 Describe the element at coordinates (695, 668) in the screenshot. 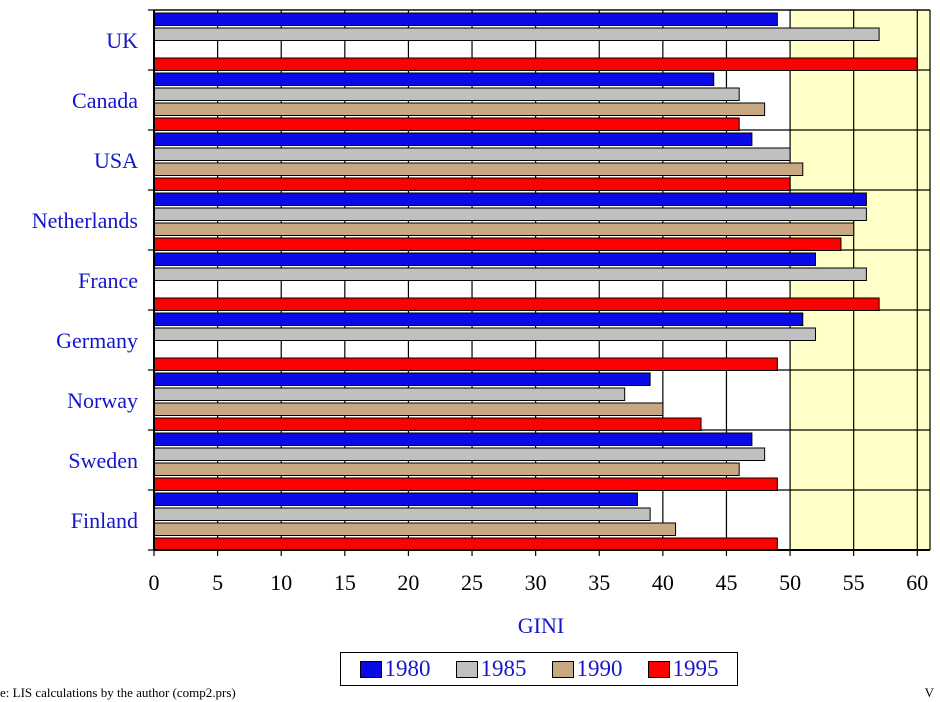

I see `legend-label: 1995` at that location.